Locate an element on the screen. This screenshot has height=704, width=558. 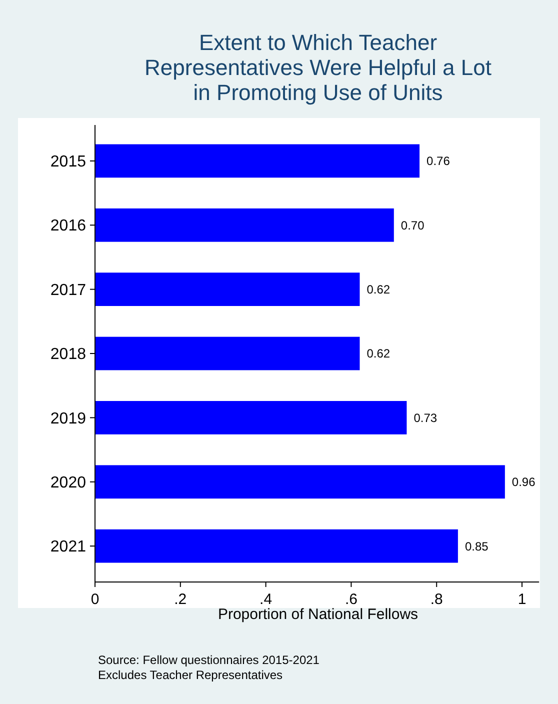
x-tick-label: 0 is located at coordinates (95, 599).